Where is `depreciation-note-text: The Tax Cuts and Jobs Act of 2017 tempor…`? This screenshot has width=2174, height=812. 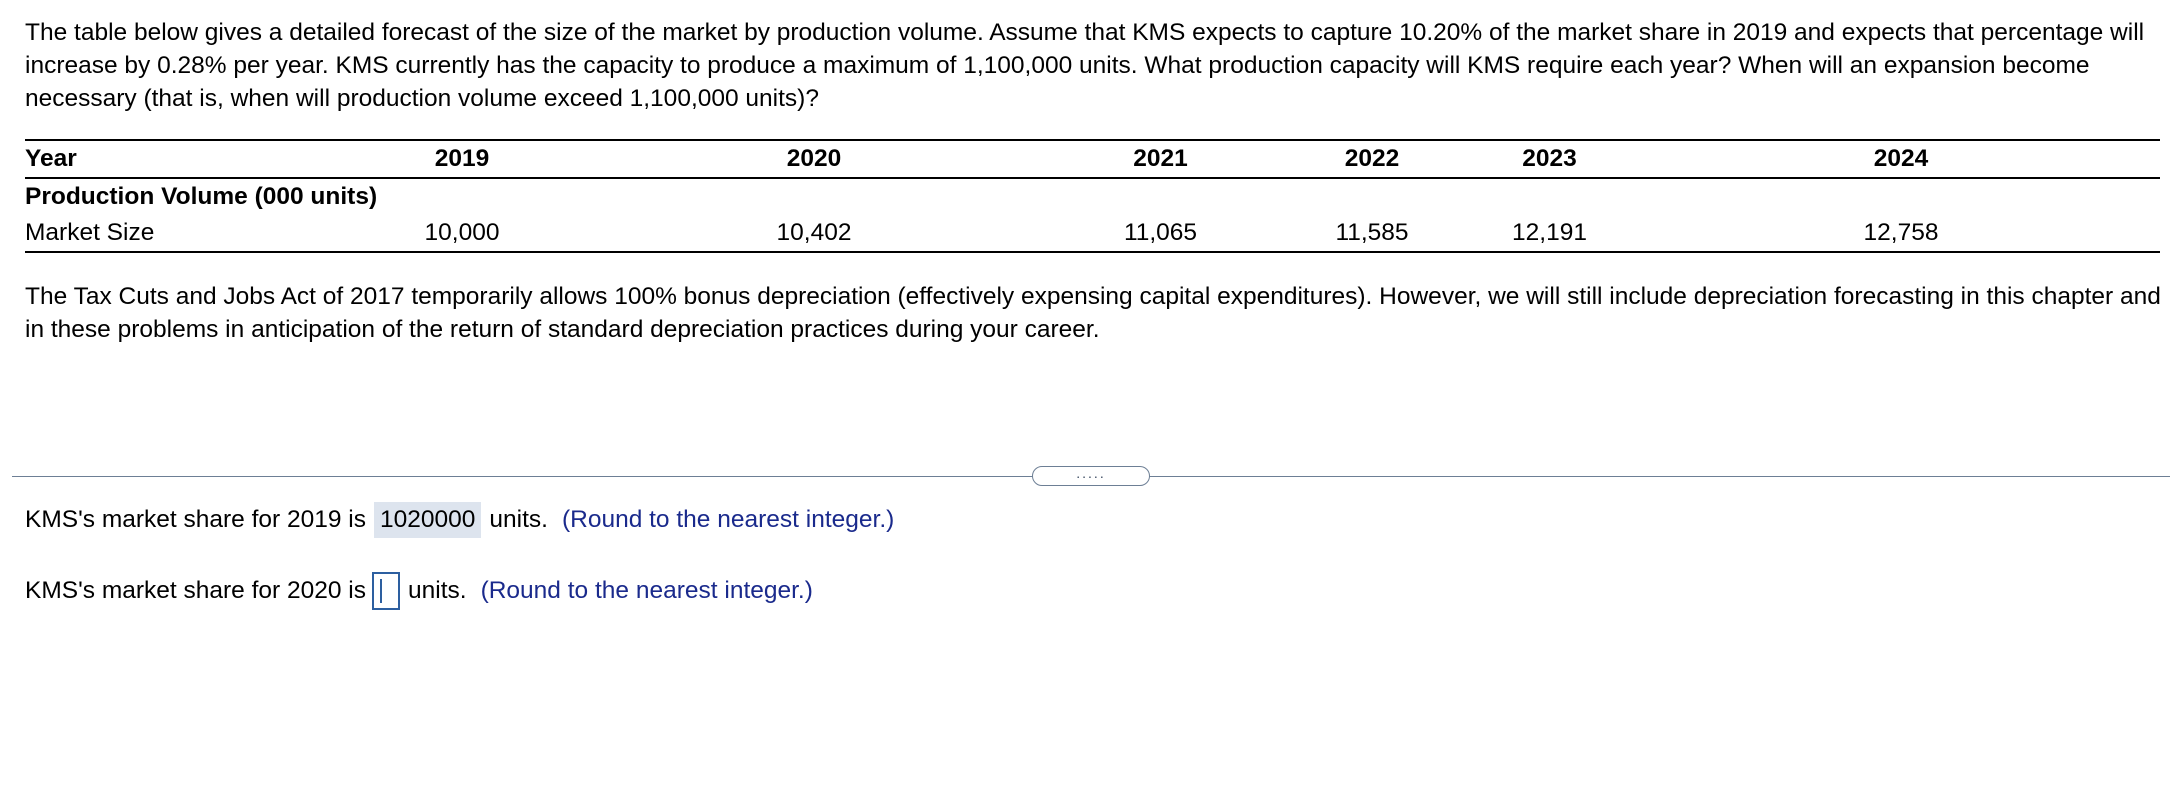 depreciation-note-text: The Tax Cuts and Jobs Act of 2017 tempor… is located at coordinates (1093, 313).